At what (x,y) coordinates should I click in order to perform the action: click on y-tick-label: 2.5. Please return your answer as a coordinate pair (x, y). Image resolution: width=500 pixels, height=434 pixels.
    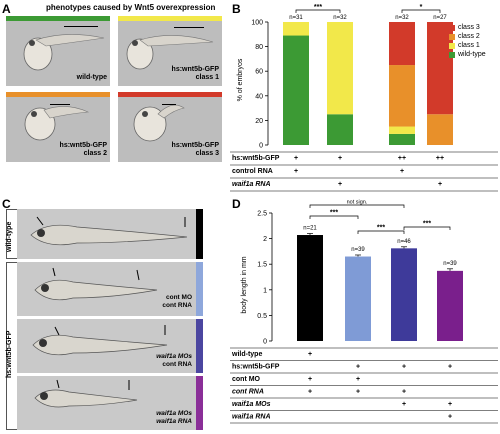
    Looking at the image, I should click on (262, 214).